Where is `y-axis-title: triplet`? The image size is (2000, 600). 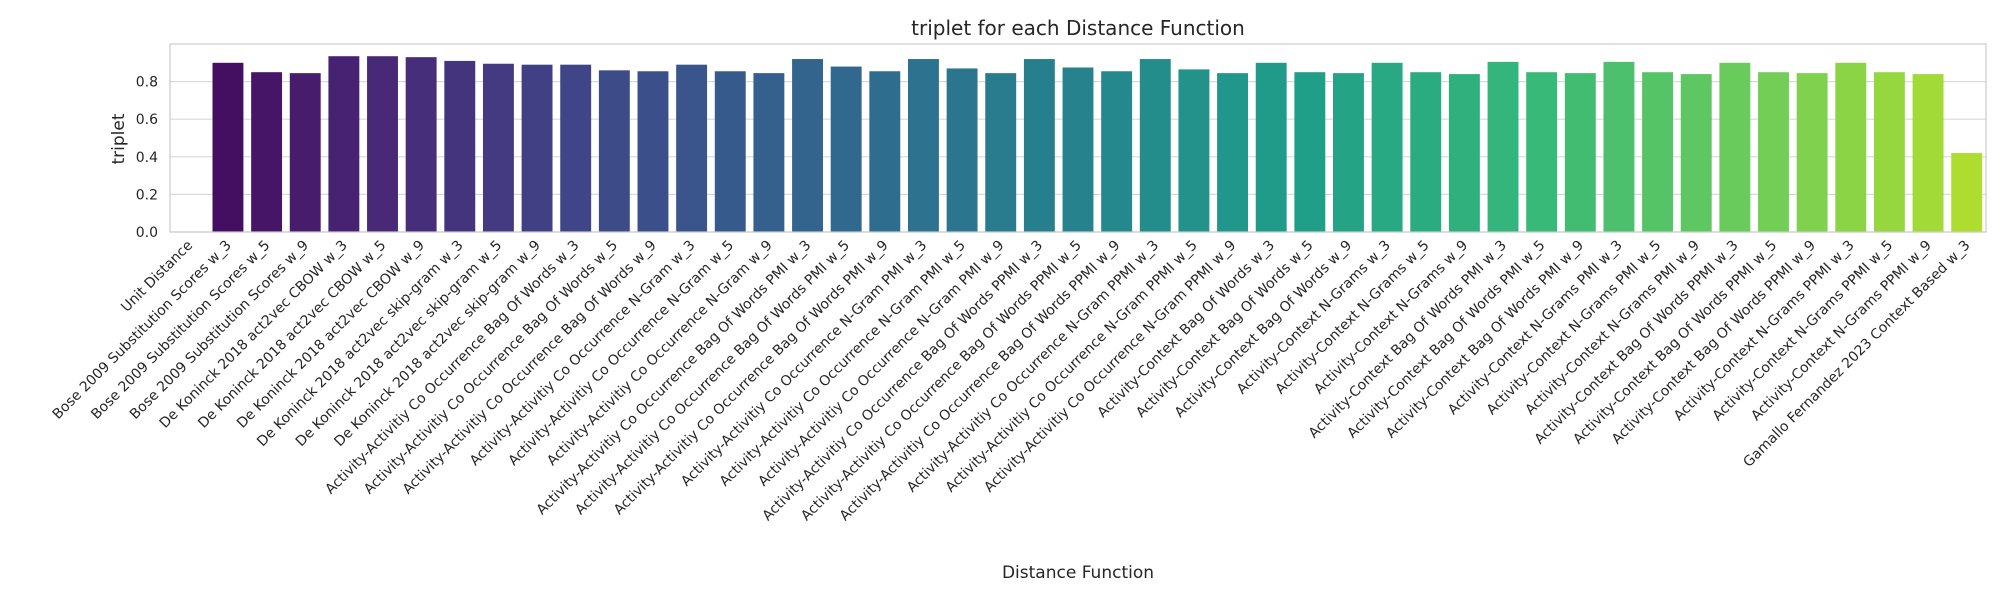
y-axis-title: triplet is located at coordinates (119, 138).